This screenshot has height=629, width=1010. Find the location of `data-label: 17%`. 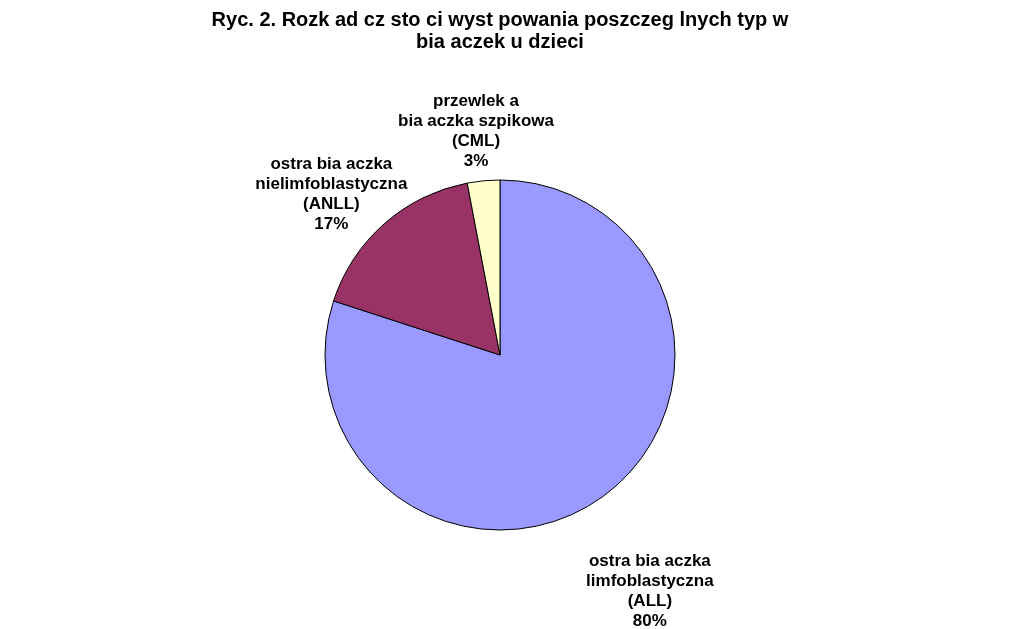

data-label: 17% is located at coordinates (331, 223).